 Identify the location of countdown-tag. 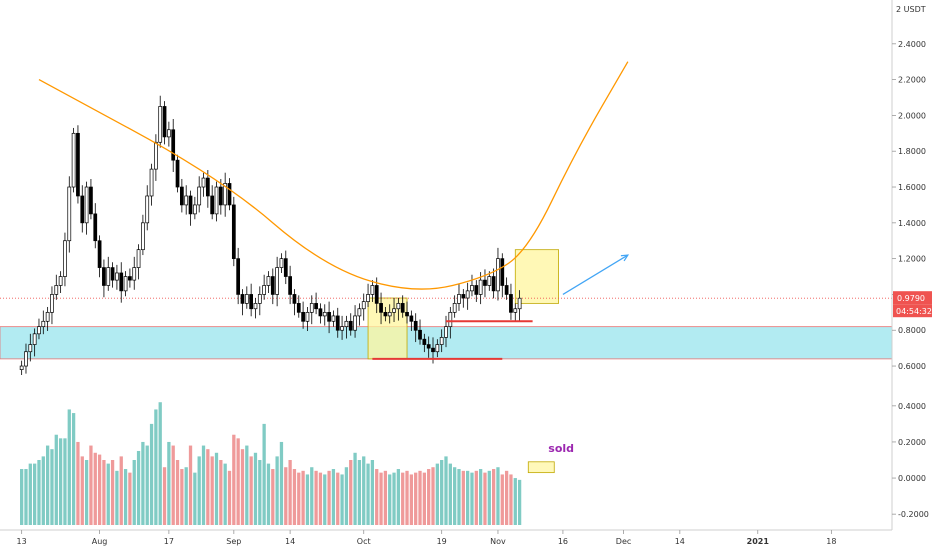
(912, 311).